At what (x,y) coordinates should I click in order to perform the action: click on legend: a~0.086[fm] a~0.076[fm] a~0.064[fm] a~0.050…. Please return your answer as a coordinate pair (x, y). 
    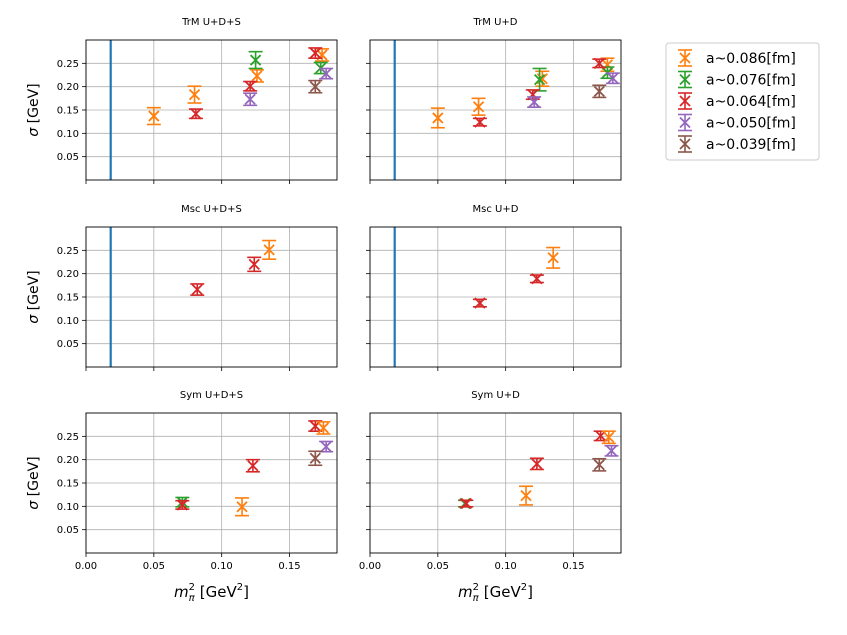
    Looking at the image, I should click on (742, 101).